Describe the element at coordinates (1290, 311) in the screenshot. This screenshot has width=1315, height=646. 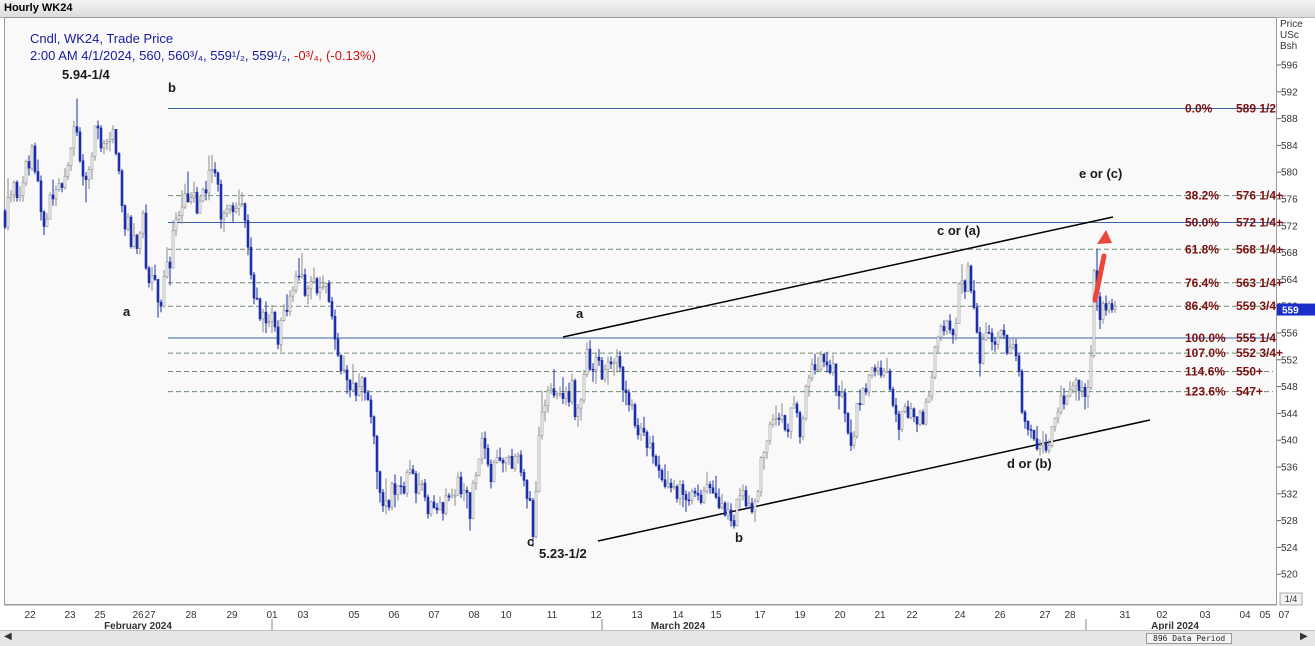
I see `current-price-label: 559` at that location.